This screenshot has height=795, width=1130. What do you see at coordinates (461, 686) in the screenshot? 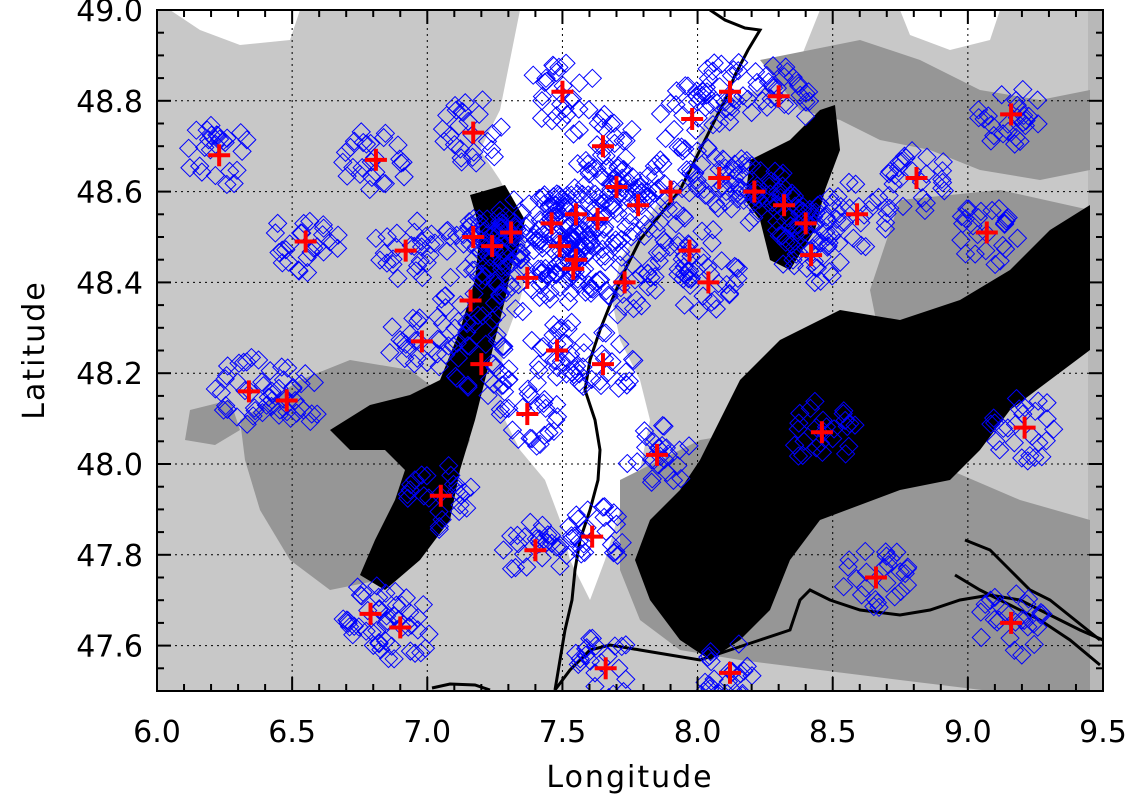
I see `border-bottom-left` at bounding box center [461, 686].